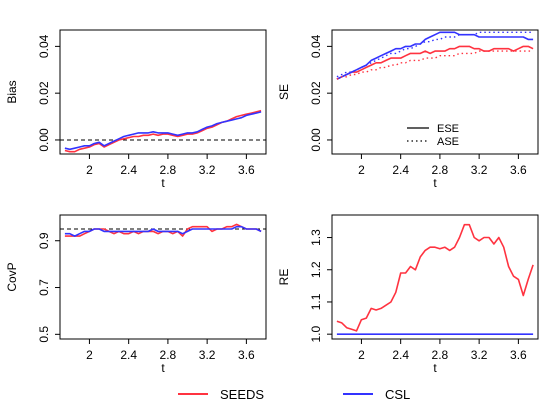  I want to click on x-tick-label-se: 2, so click(361, 170).